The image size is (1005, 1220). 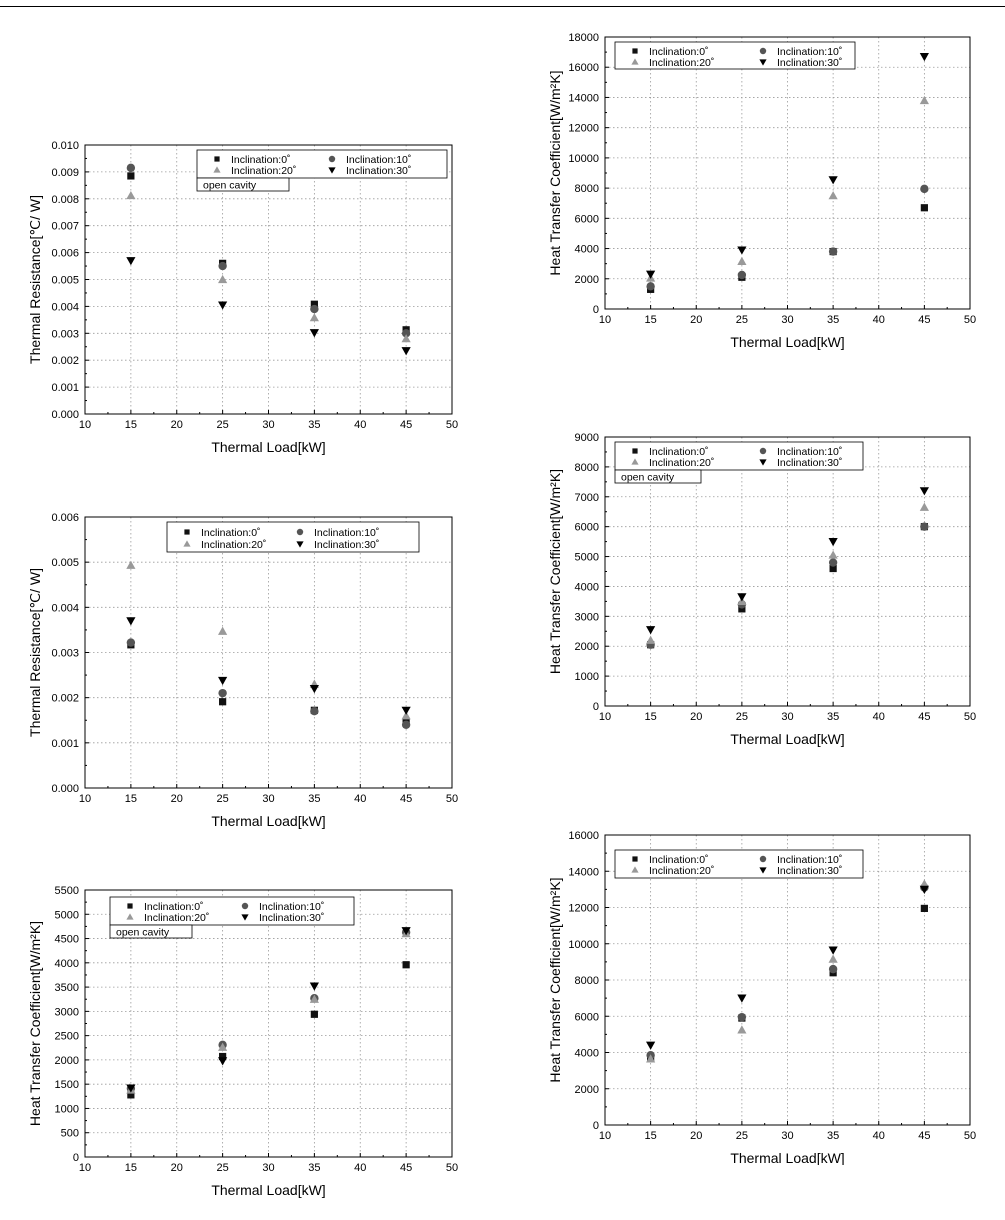 What do you see at coordinates (143, 933) in the screenshot?
I see `annotation-text: open cavity` at bounding box center [143, 933].